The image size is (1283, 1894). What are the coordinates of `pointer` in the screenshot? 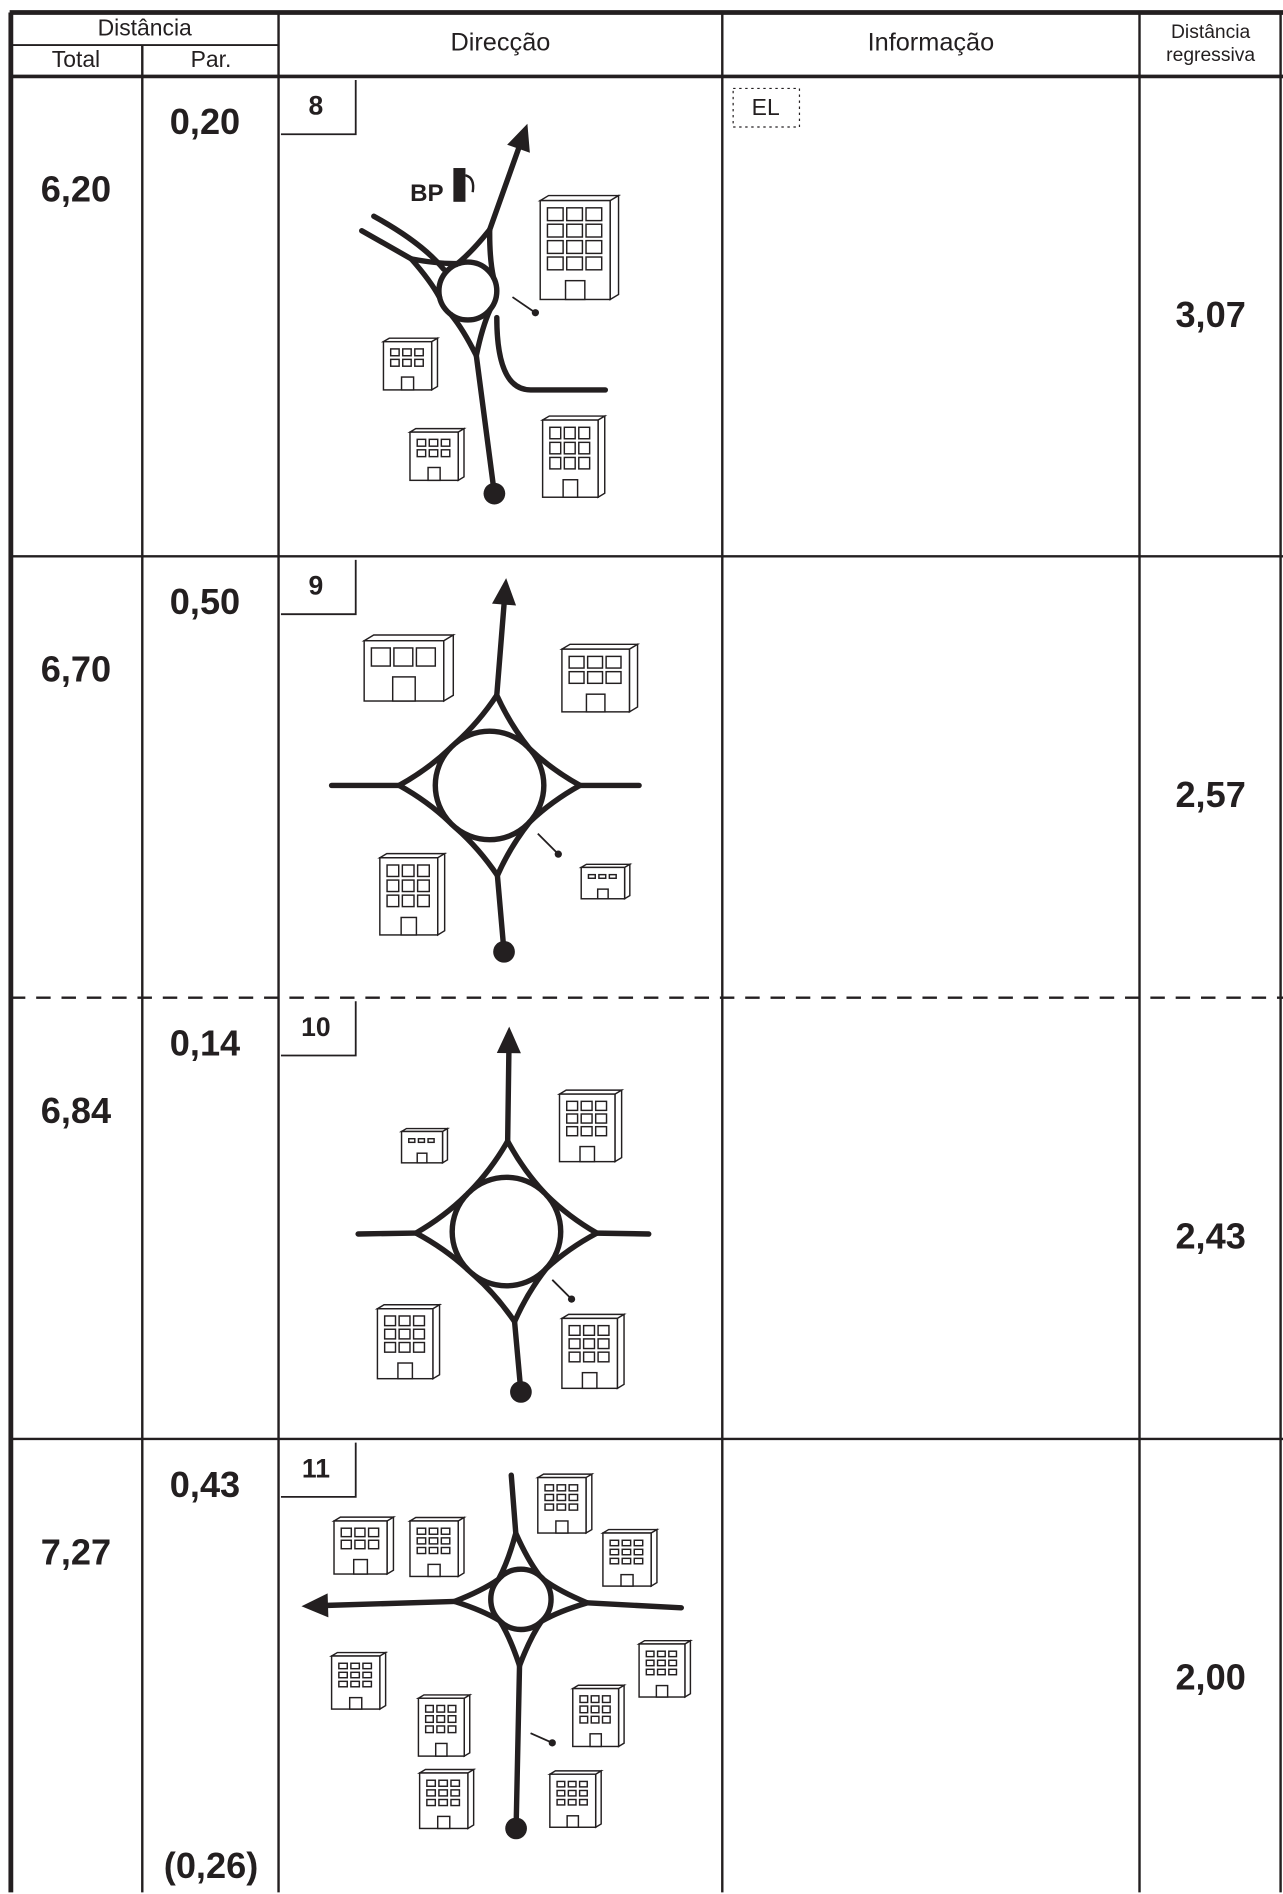 It's located at (523, 305).